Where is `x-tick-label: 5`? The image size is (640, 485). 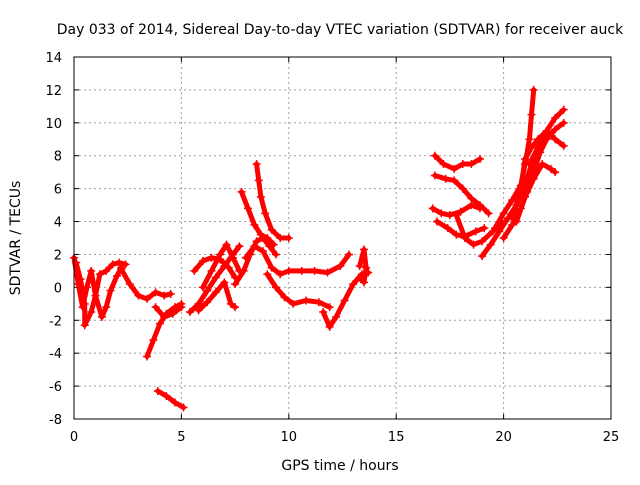 x-tick-label: 5 is located at coordinates (181, 437).